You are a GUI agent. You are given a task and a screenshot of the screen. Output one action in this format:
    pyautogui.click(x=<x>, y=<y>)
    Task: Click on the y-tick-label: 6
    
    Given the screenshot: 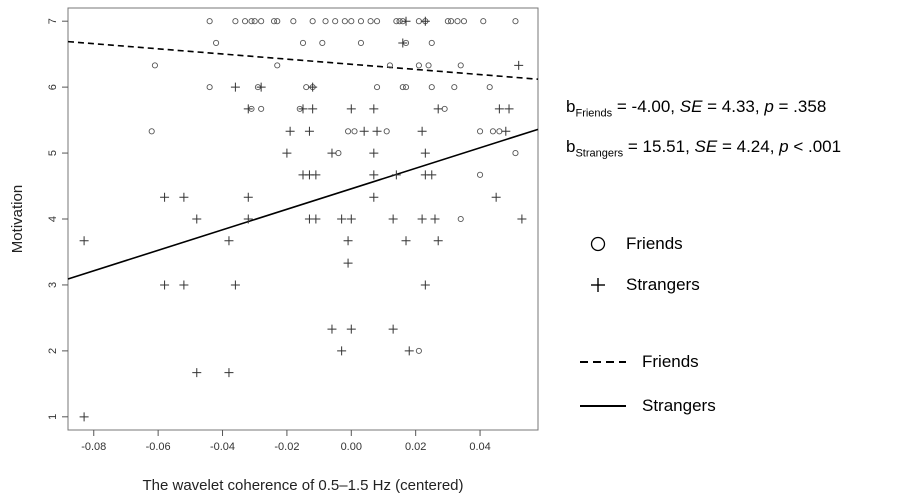 What is the action you would take?
    pyautogui.click(x=53, y=87)
    